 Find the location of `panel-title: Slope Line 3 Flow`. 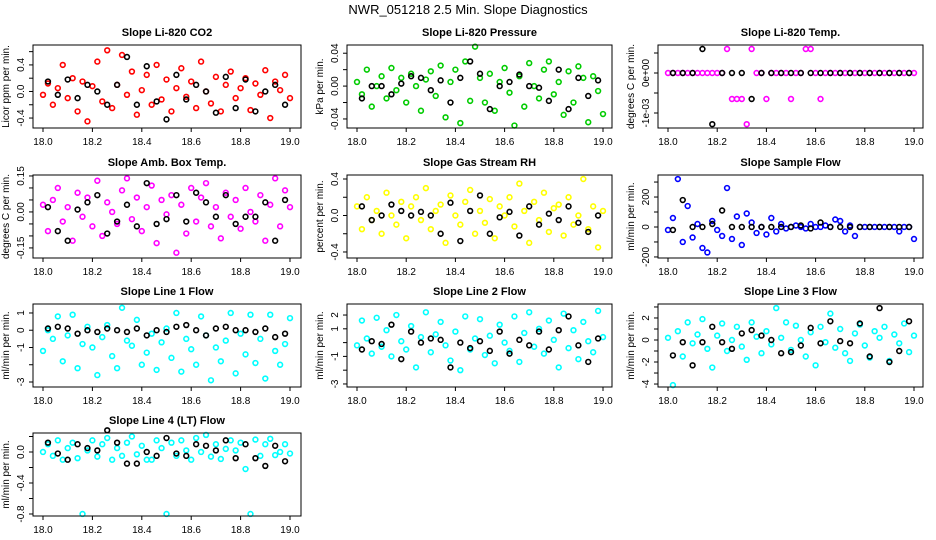

panel-title: Slope Line 3 Flow is located at coordinates (790, 292).